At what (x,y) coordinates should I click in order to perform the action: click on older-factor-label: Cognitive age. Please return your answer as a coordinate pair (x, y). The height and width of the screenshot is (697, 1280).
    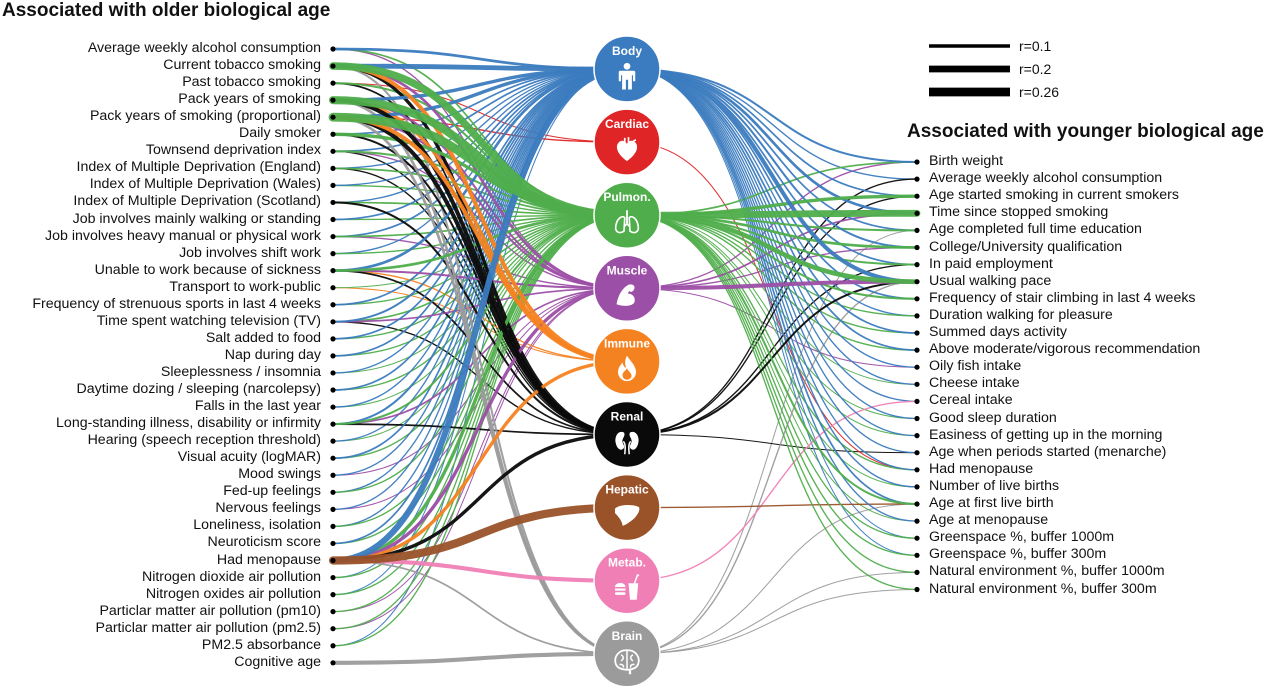
    Looking at the image, I should click on (277, 661).